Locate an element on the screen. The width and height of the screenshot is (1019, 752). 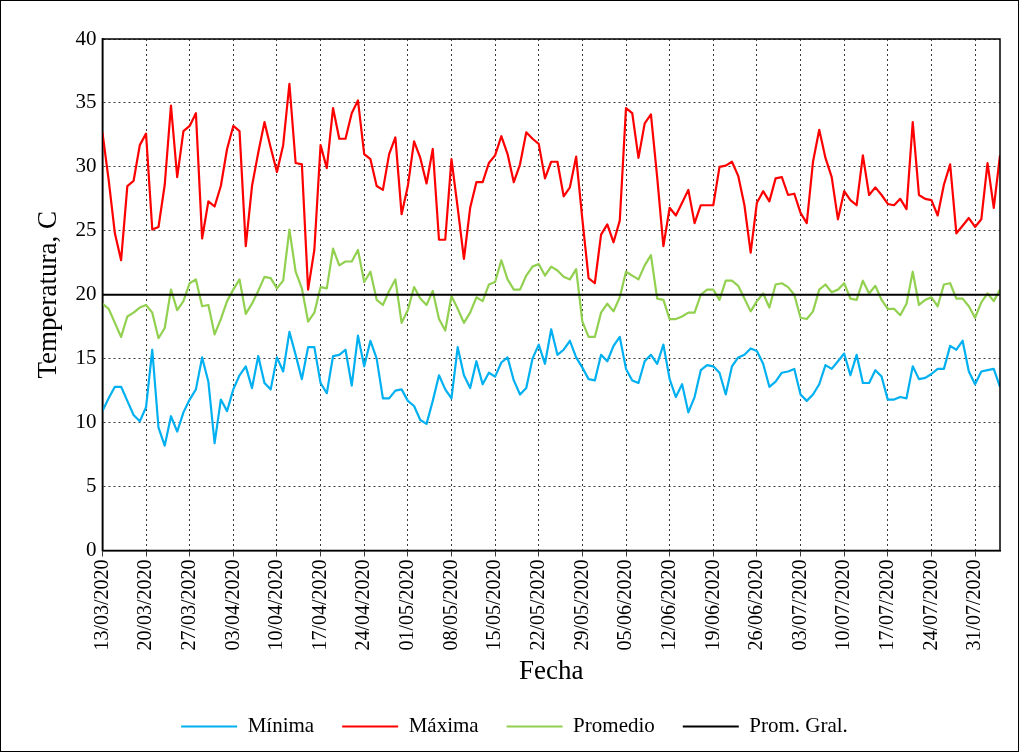
x-tick-label: 10/07/2020 is located at coordinates (842, 605).